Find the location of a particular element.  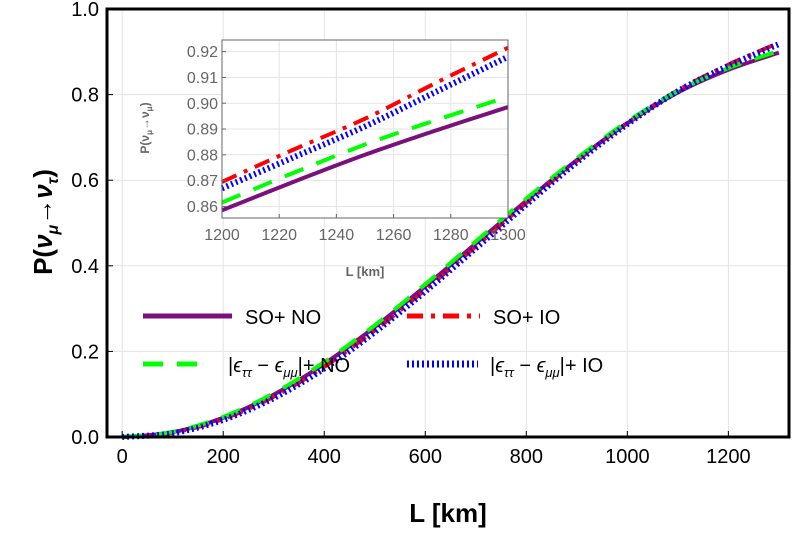

legend-entry-nsi-no: |ϵττ − ϵμμ|+ NO is located at coordinates (246, 367).